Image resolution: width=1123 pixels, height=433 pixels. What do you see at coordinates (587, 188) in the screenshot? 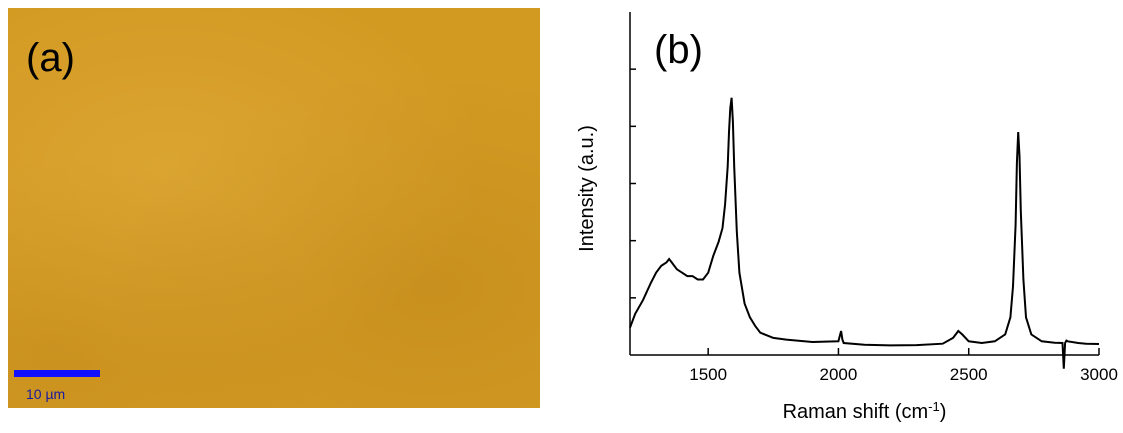
I see `y-axis-label: Intensity (a.u.)` at bounding box center [587, 188].